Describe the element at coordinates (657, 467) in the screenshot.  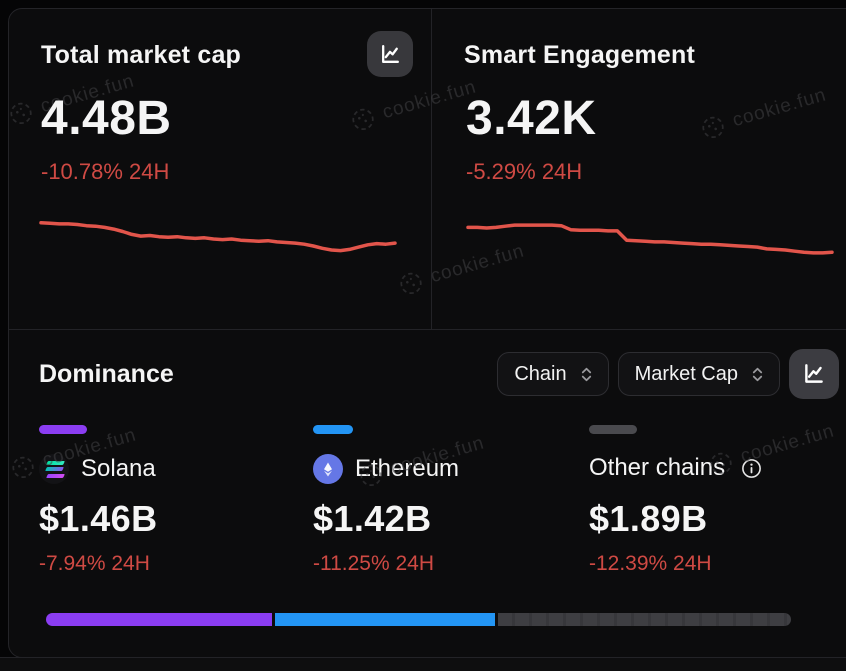
I see `asset-name: Other chains` at that location.